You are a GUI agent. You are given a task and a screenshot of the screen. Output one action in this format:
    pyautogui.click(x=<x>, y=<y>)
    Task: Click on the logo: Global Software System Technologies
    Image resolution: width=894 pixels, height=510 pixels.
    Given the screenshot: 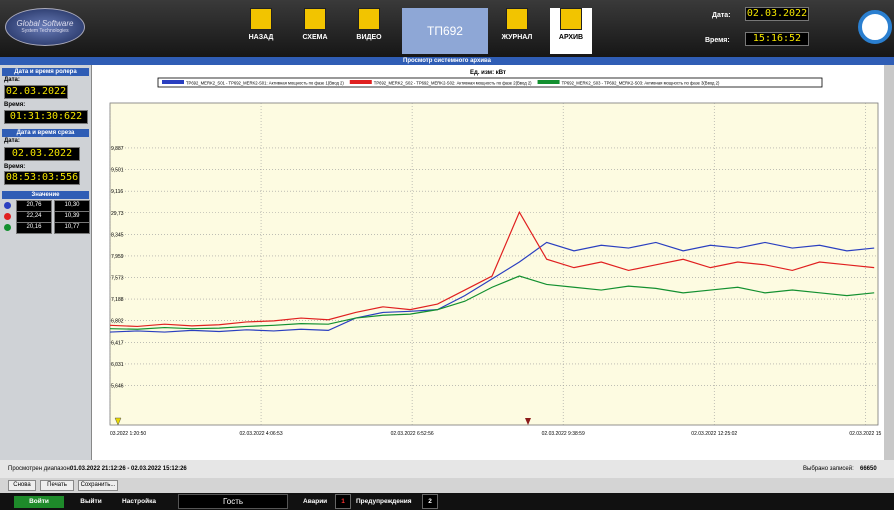 What is the action you would take?
    pyautogui.click(x=45, y=27)
    